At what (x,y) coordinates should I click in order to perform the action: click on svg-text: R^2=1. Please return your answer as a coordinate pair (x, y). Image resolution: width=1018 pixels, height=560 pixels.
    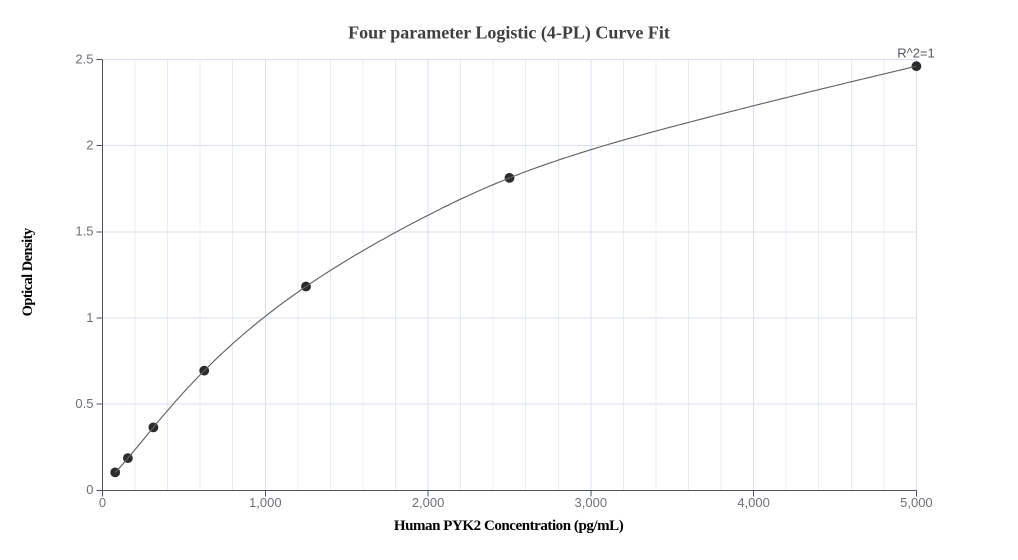
    Looking at the image, I should click on (916, 53).